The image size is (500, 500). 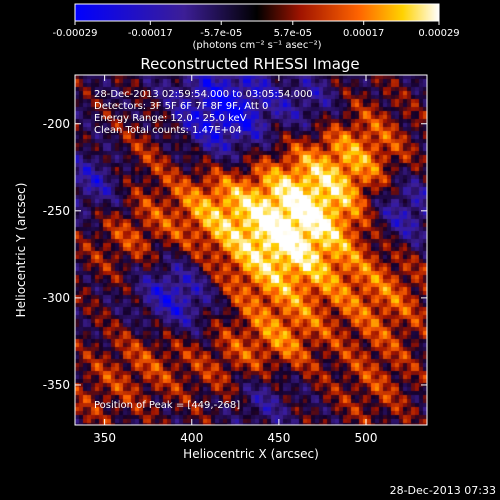 I want to click on colorbar-tick-label: 0.00017, so click(x=363, y=33).